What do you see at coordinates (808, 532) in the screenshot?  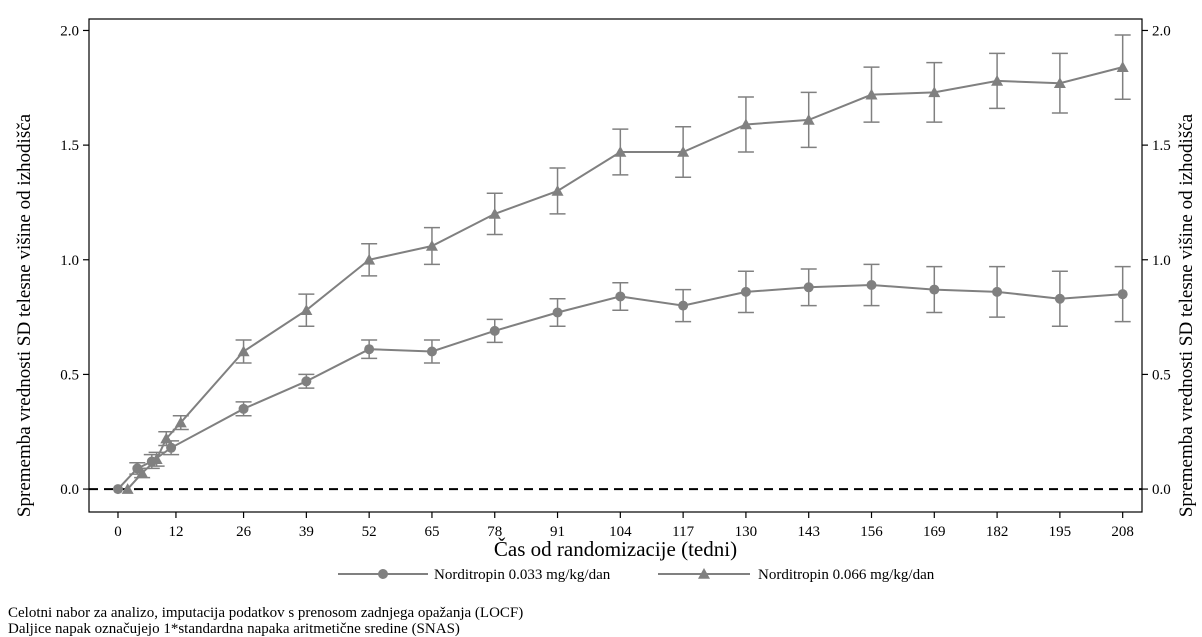 I see `x-tick-label: 143` at bounding box center [808, 532].